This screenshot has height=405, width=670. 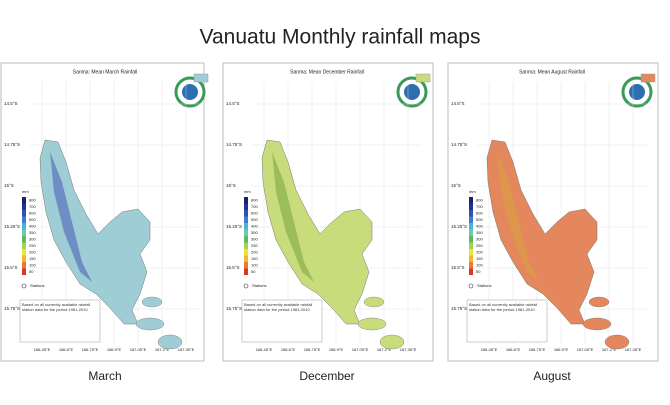 I want to click on slide-title: Vanuatu Monthly rainfall maps, so click(x=340, y=37).